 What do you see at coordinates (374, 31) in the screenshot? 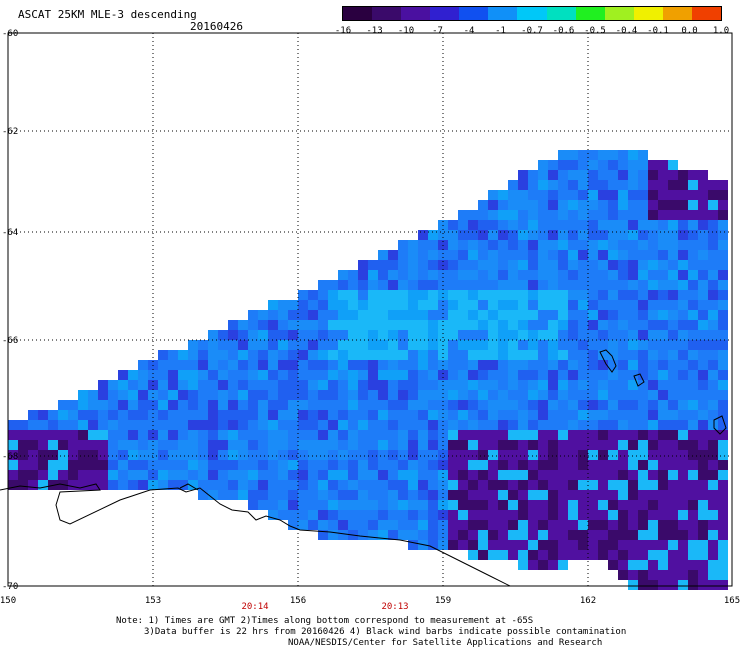
I see `color-scale-label: -13` at bounding box center [374, 31].